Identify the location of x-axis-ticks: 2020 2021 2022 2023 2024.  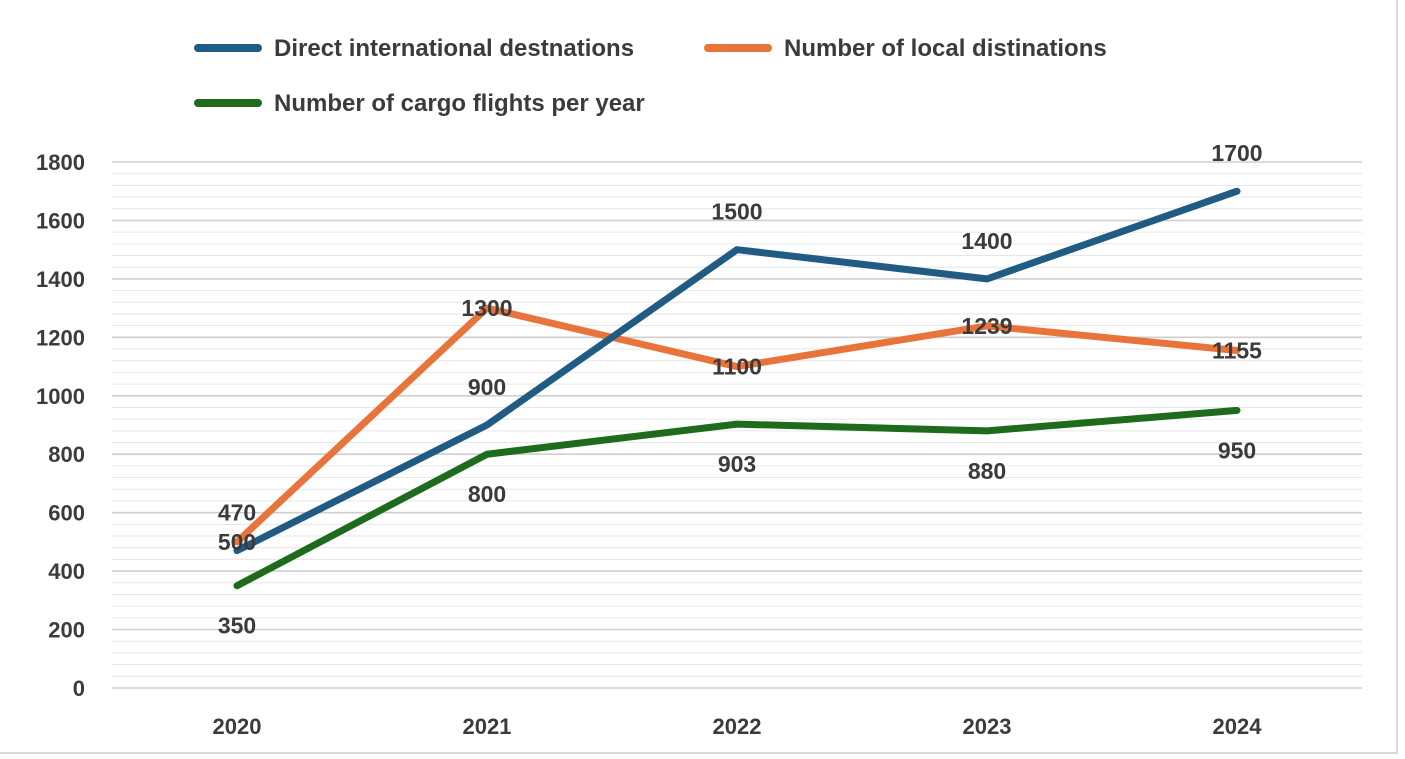
(738, 726).